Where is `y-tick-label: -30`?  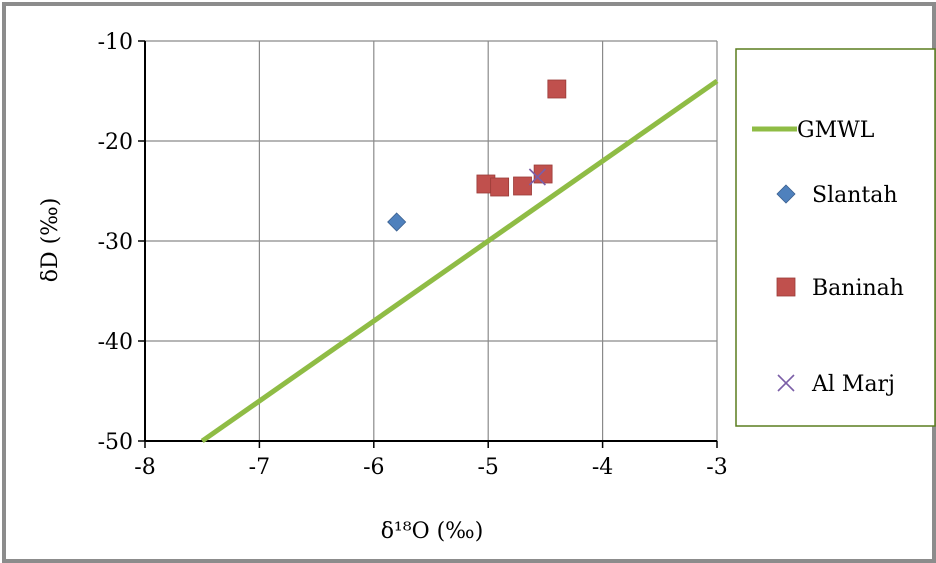
y-tick-label: -30 is located at coordinates (115, 242).